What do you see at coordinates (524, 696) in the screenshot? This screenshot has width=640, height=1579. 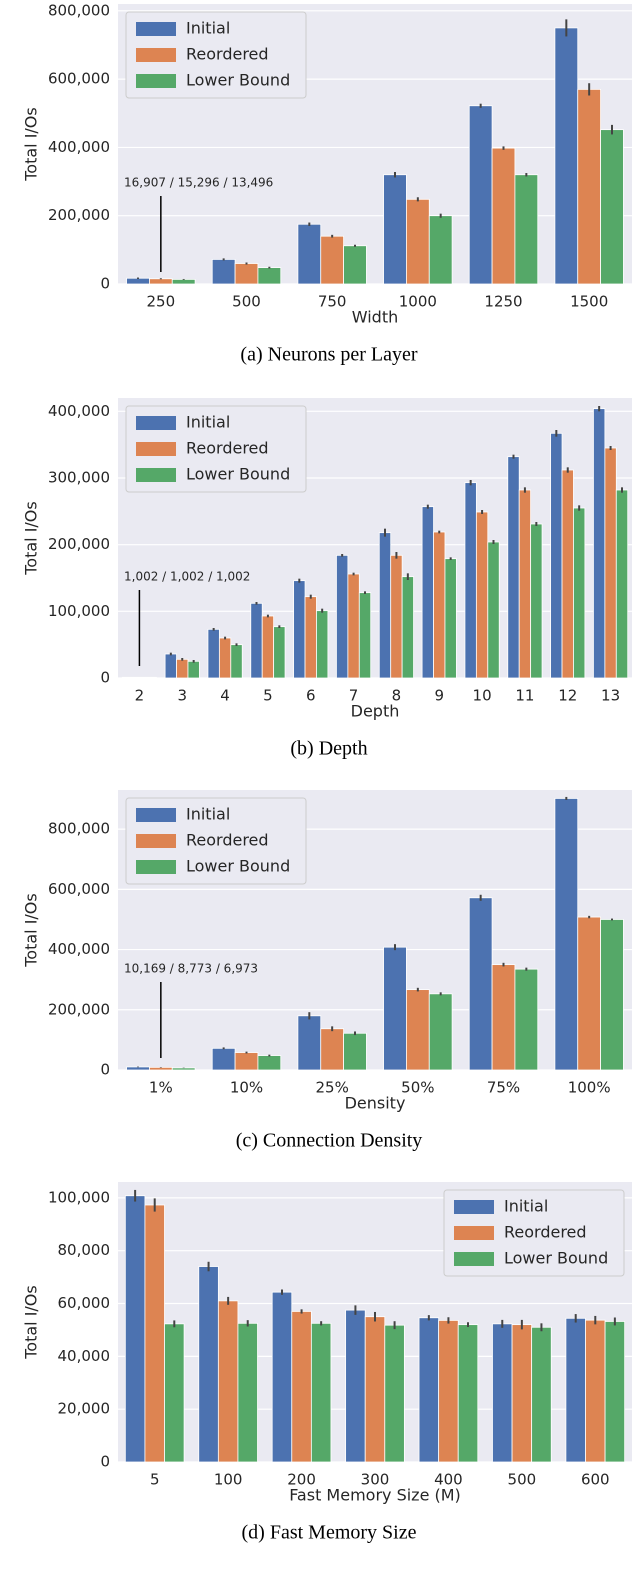 I see `x-tick-label: 11` at bounding box center [524, 696].